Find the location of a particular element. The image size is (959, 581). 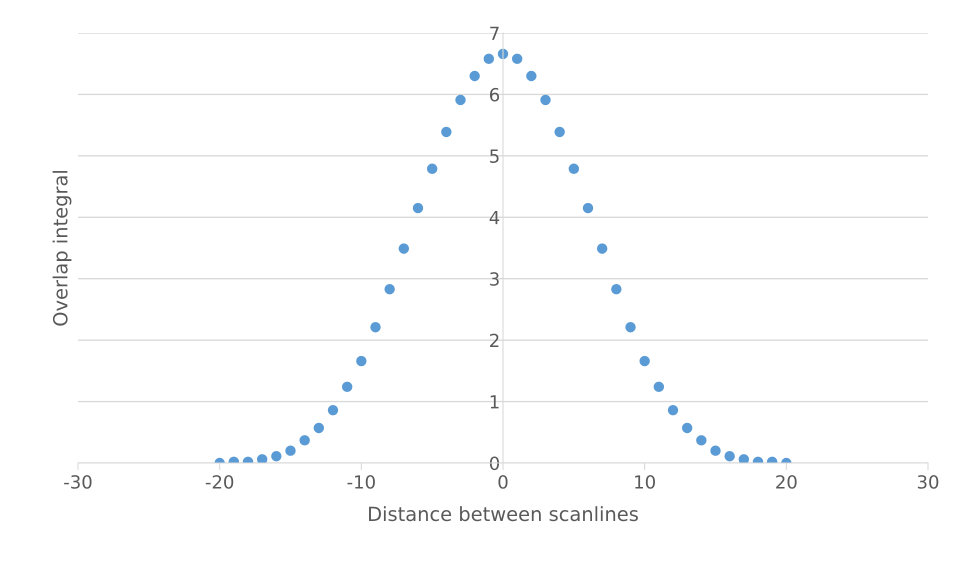

y-tick-label: 6 is located at coordinates (495, 95).